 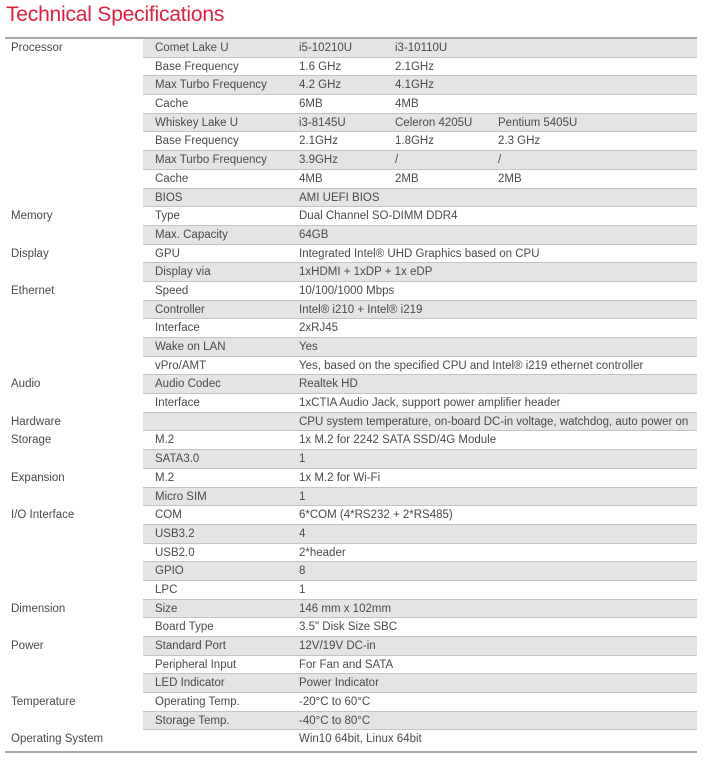 What do you see at coordinates (351, 497) in the screenshot?
I see `spec-row: Micro SIM 1` at bounding box center [351, 497].